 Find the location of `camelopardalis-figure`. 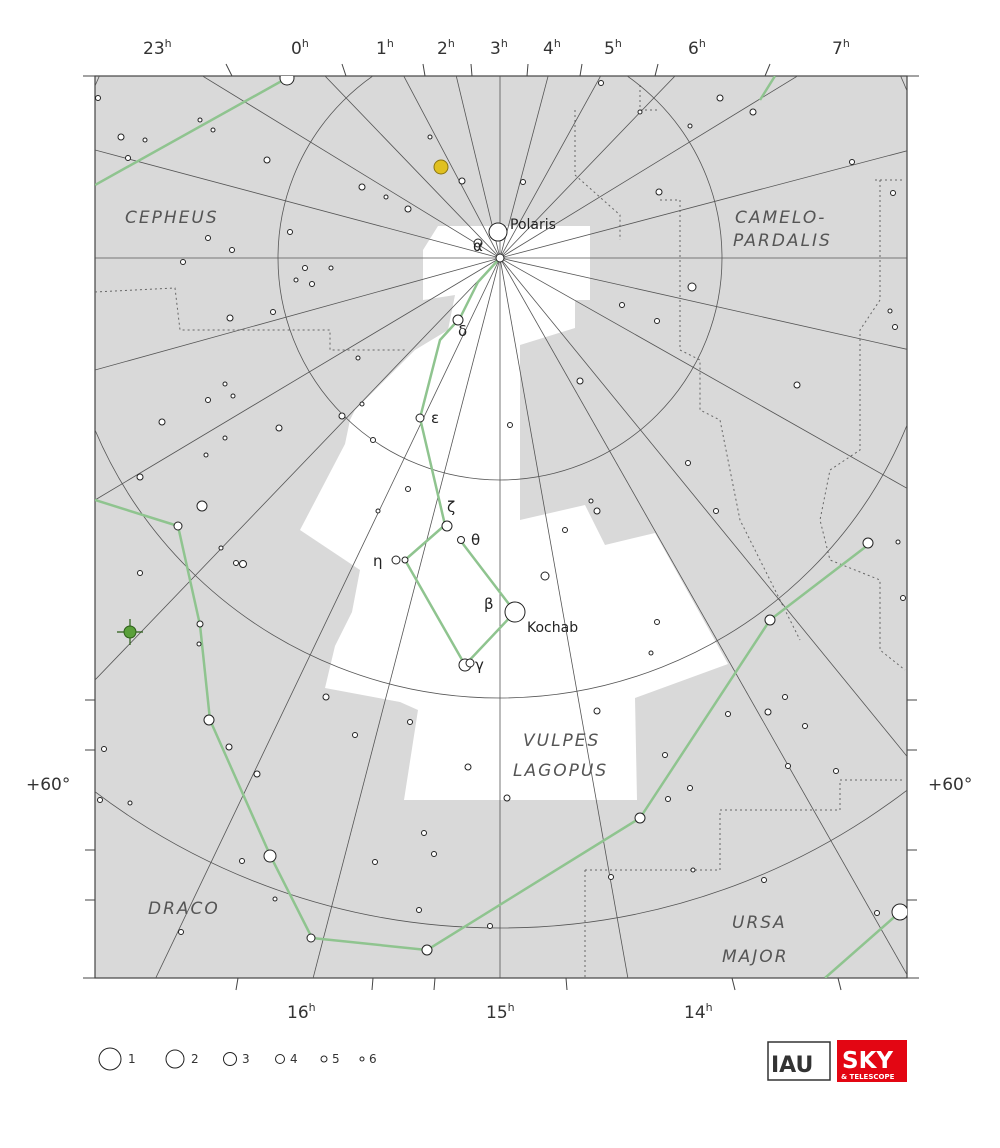

camelopardalis-figure is located at coordinates (767, 88).